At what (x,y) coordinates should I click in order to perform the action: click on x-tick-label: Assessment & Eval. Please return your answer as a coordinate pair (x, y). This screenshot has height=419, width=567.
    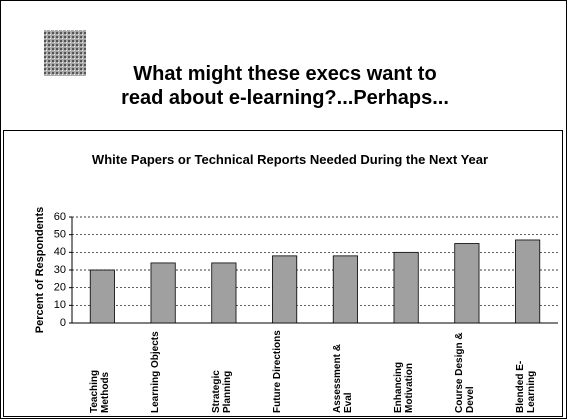
    Looking at the image, I should click on (343, 378).